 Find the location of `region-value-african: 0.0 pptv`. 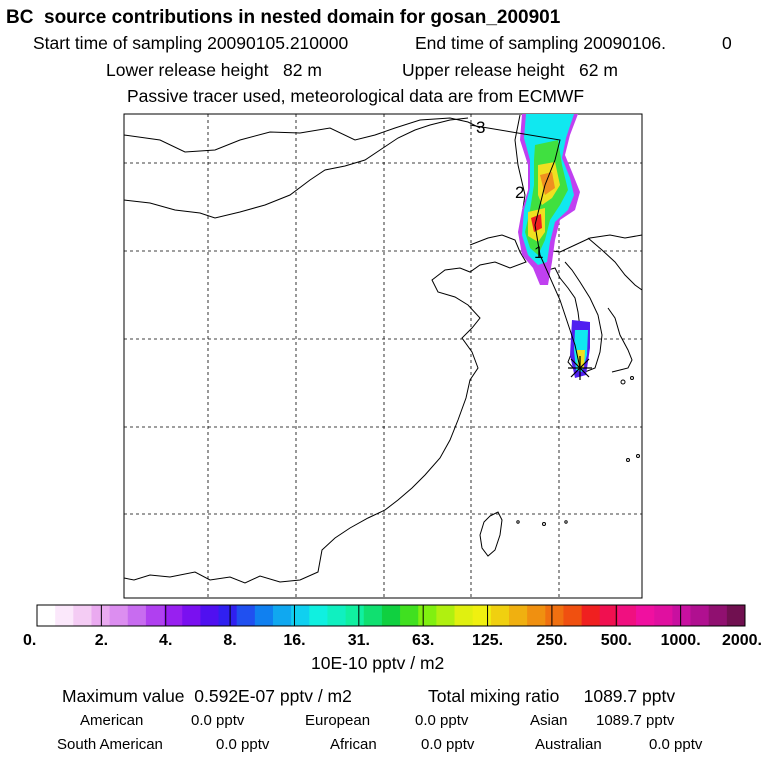

region-value-african: 0.0 pptv is located at coordinates (448, 744).